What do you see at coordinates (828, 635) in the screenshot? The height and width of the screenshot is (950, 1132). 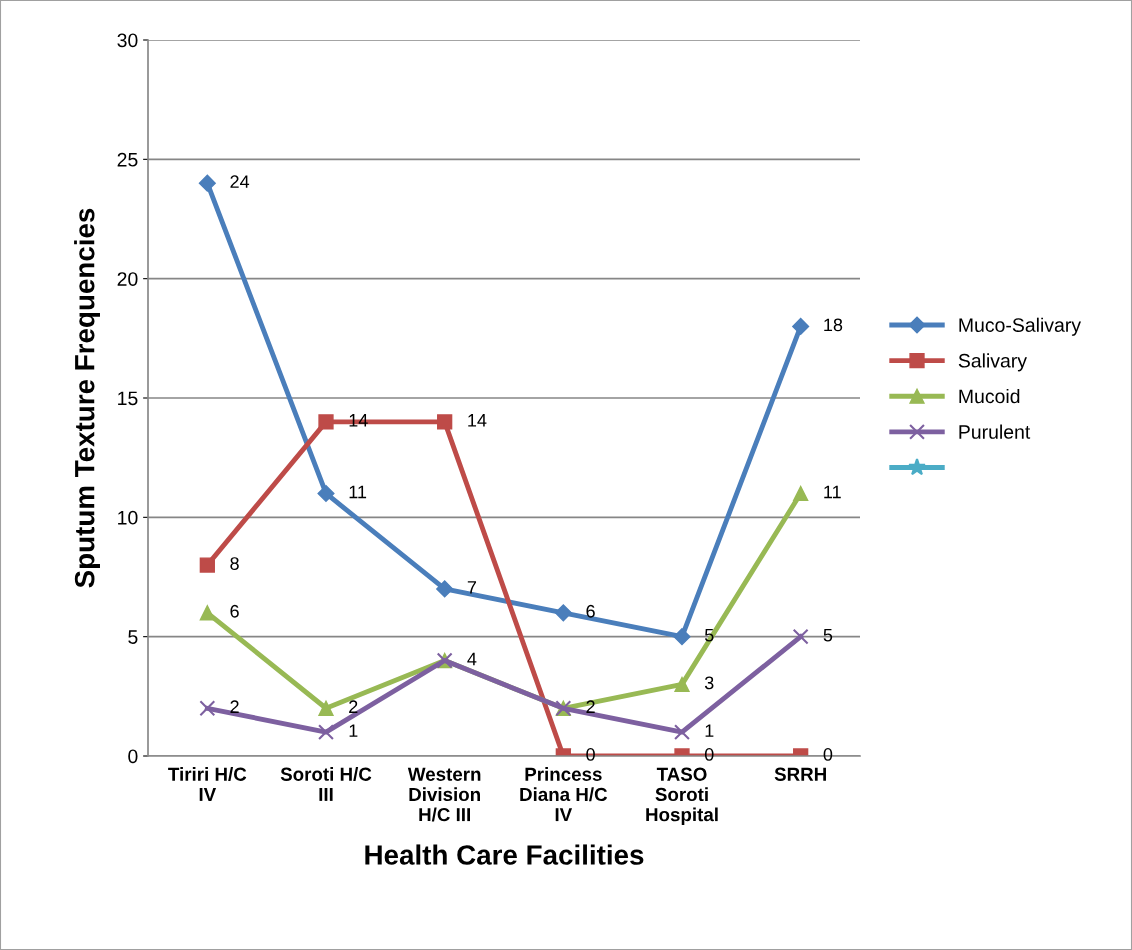 I see `data-label: 5` at bounding box center [828, 635].